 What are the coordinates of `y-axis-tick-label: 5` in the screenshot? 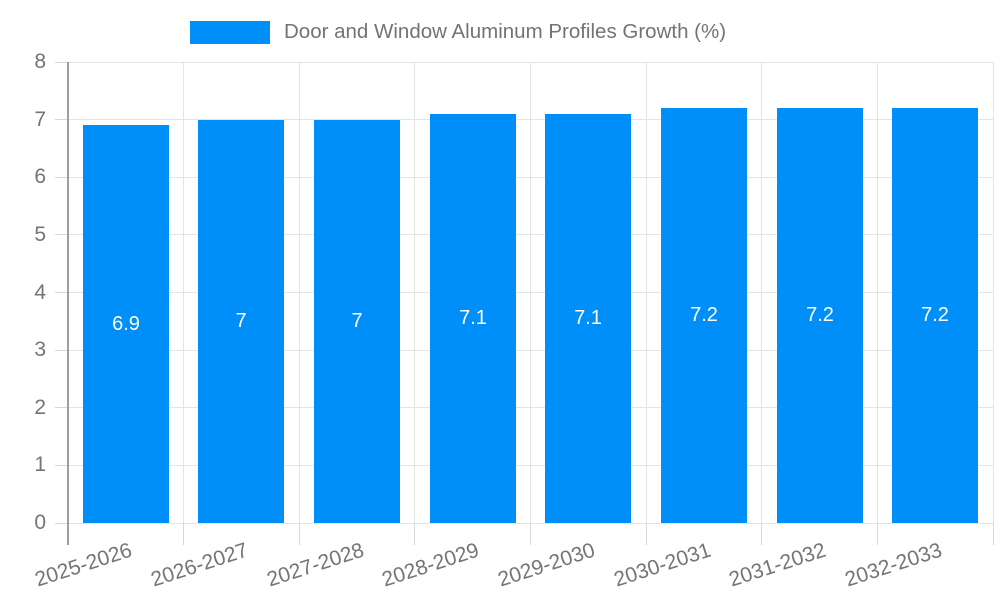 It's located at (40, 234).